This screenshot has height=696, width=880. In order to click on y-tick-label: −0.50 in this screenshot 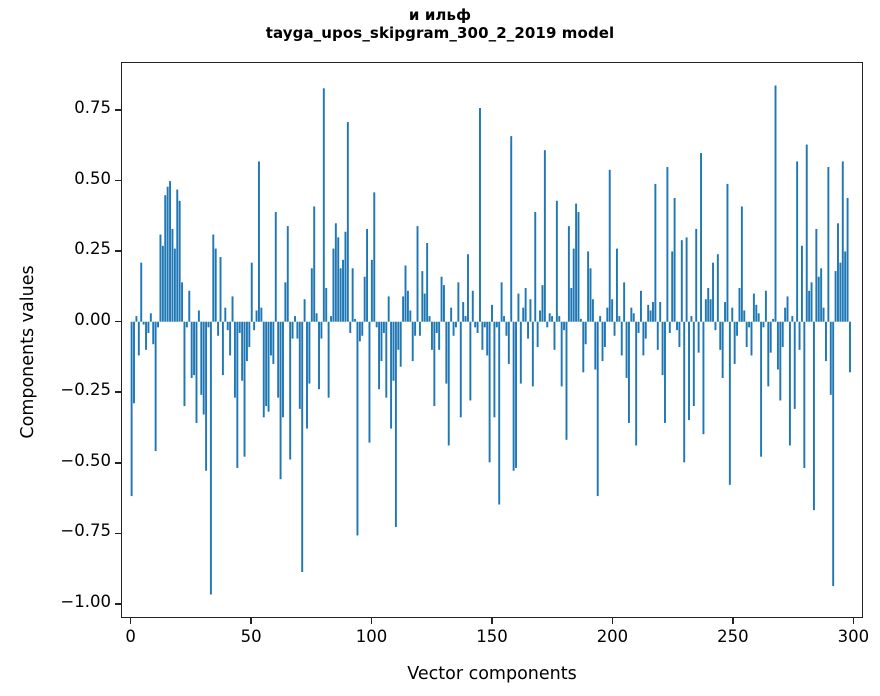, I will do `click(85, 460)`.